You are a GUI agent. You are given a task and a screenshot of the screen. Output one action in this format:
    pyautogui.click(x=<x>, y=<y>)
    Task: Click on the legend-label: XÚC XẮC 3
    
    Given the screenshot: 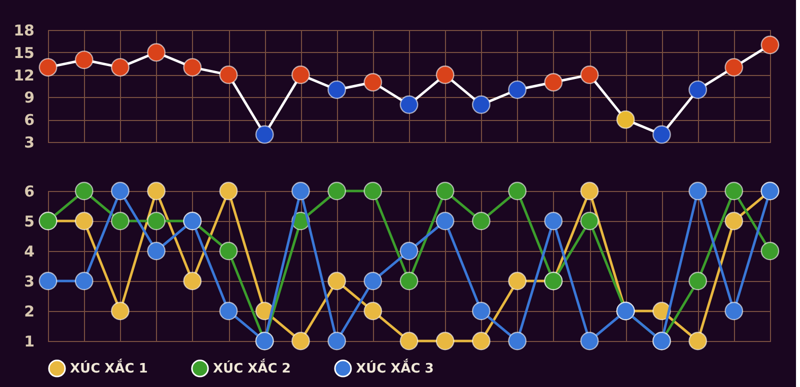 What is the action you would take?
    pyautogui.click(x=395, y=367)
    